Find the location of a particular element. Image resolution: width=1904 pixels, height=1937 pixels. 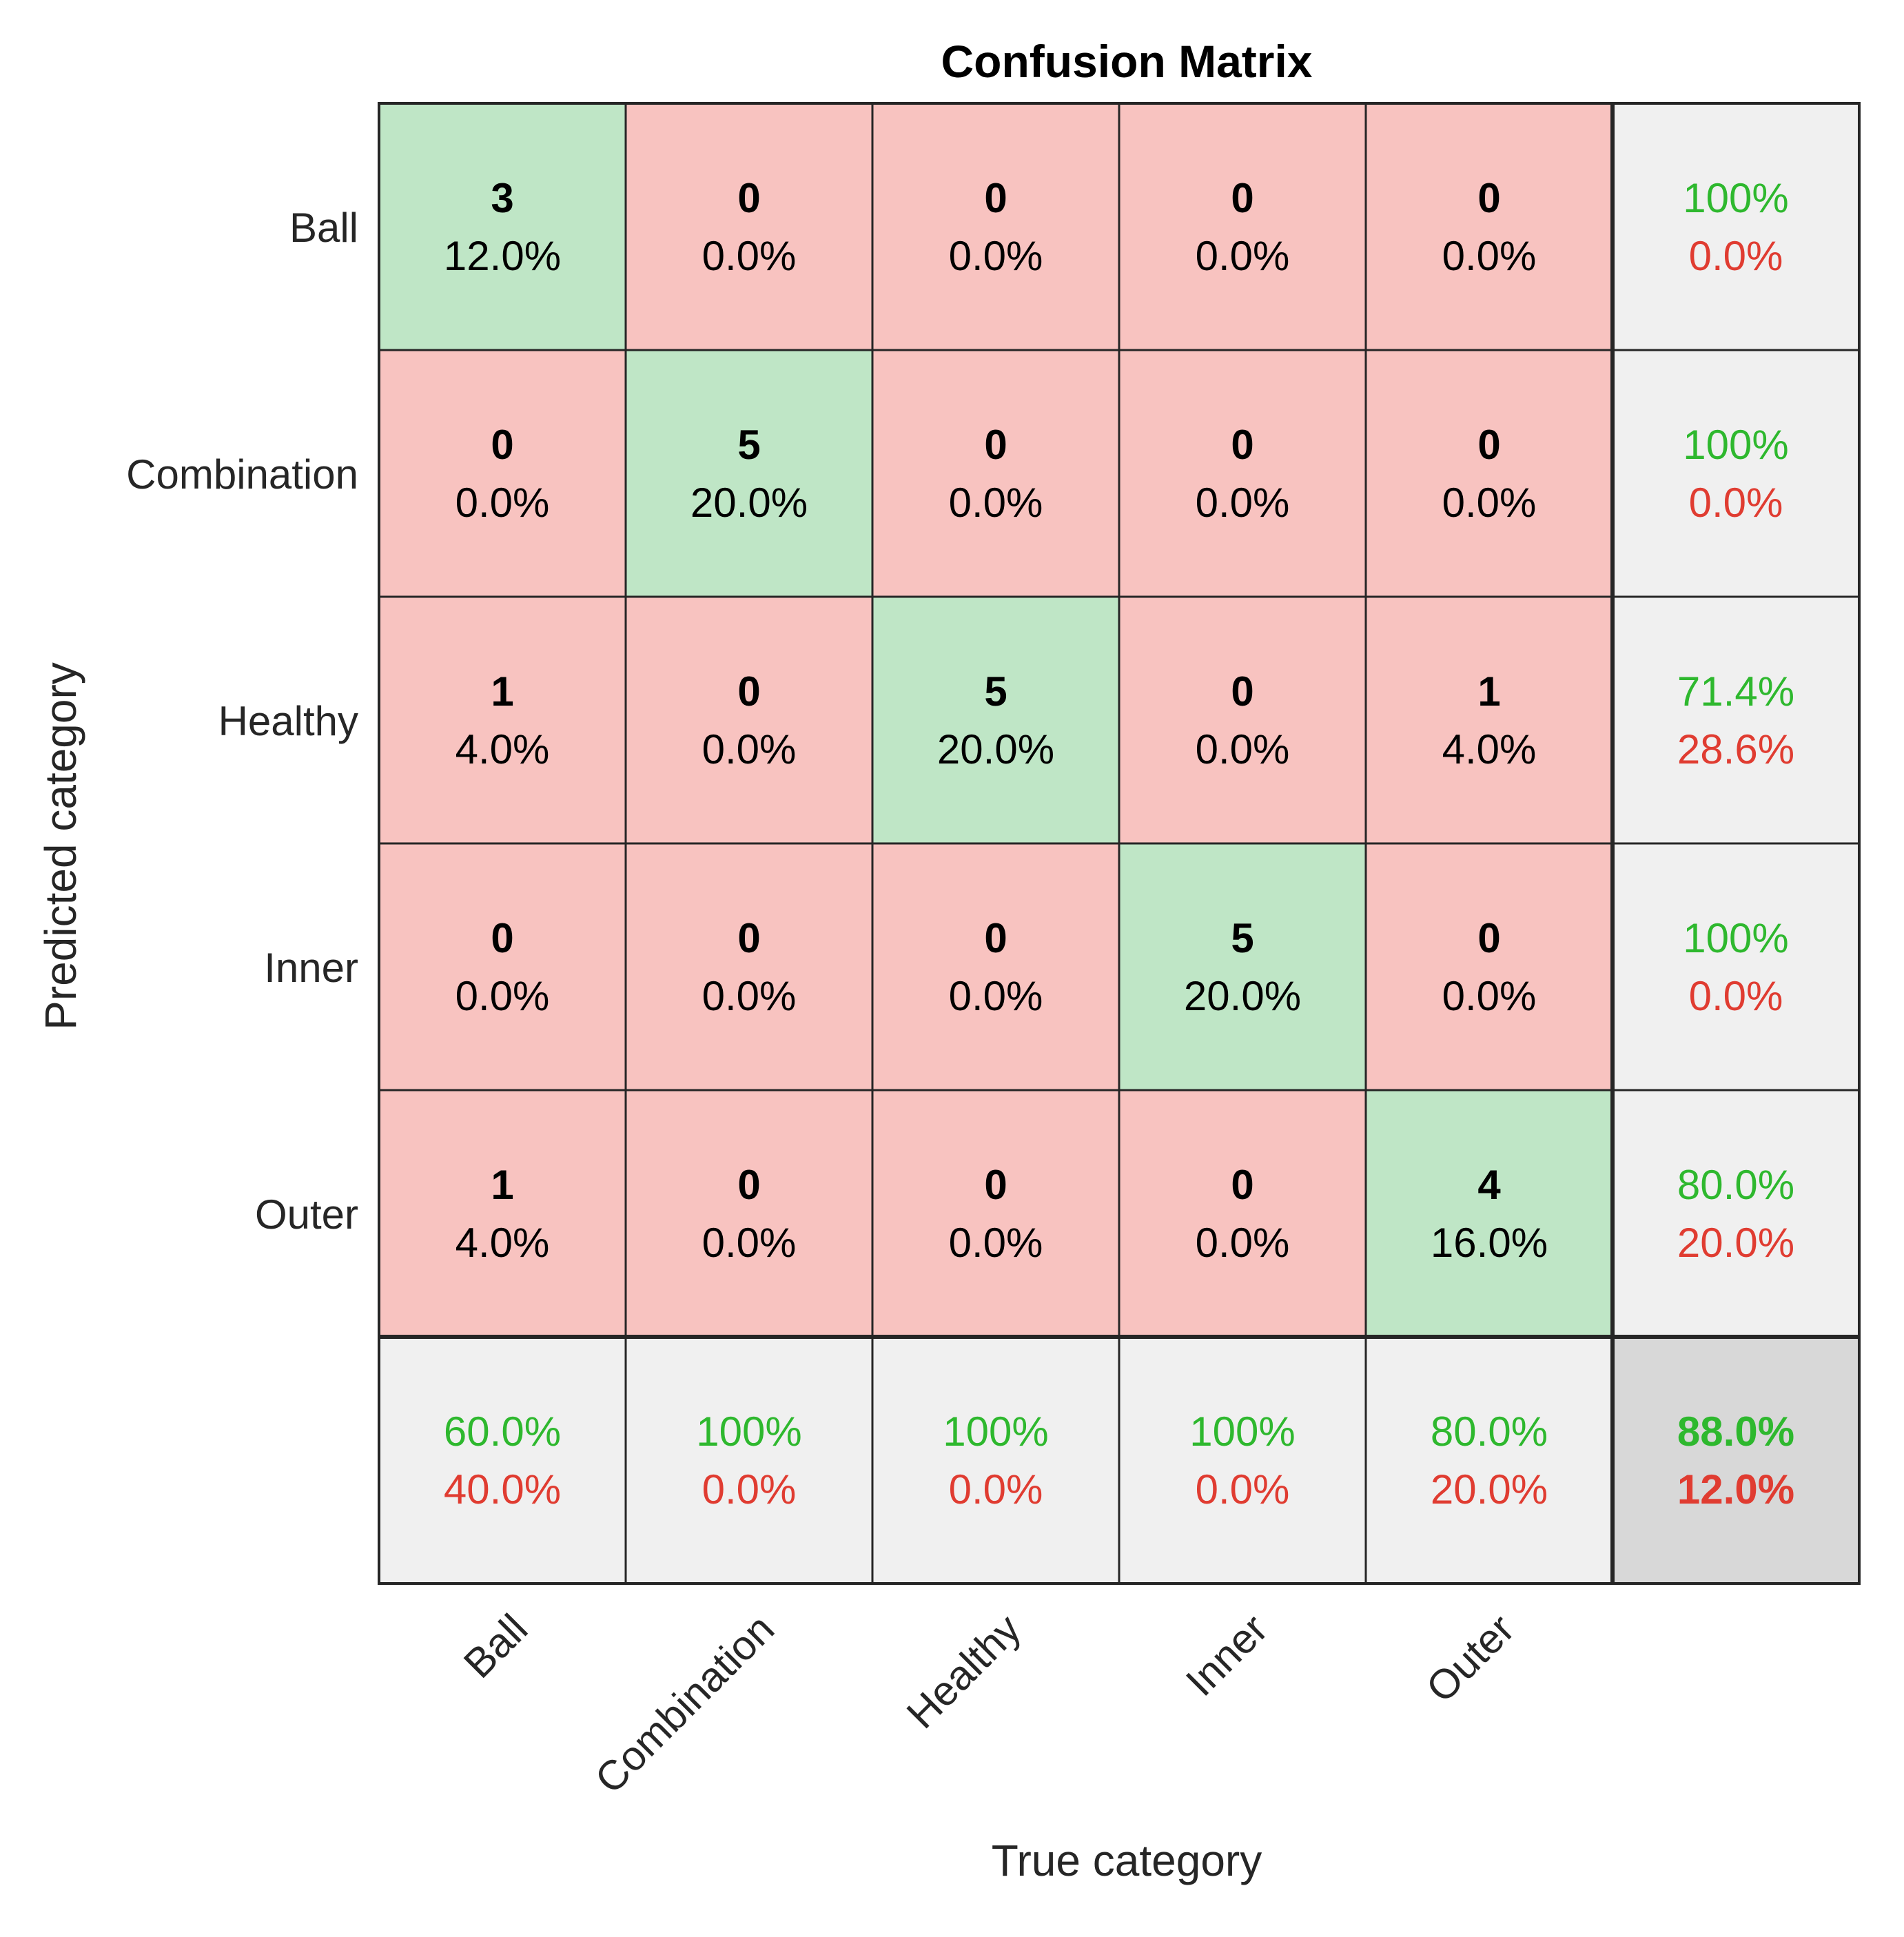

col-miss-rate: 40.0% is located at coordinates (502, 1490).